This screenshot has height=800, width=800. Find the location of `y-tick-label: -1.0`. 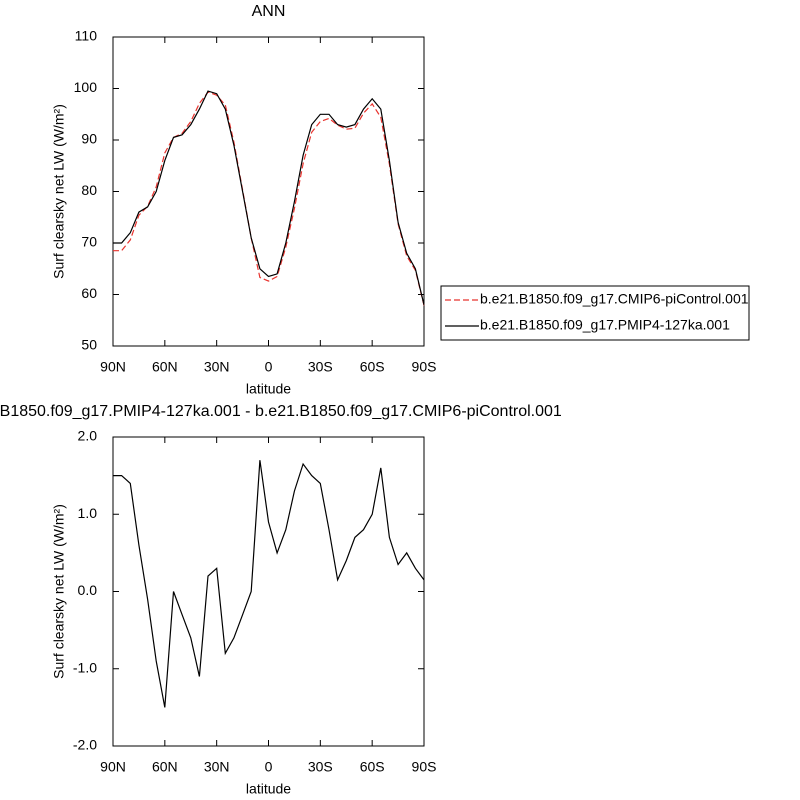

y-tick-label: -1.0 is located at coordinates (85, 667).